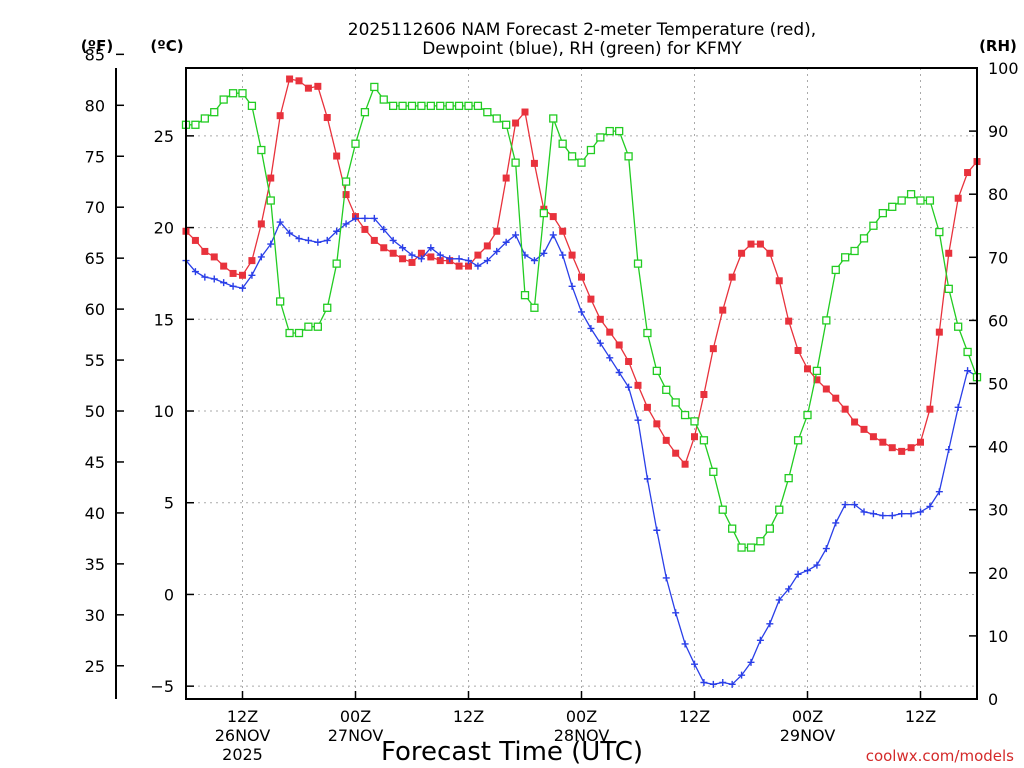  I want to click on credit-text: coolwx.com/models, so click(940, 756).